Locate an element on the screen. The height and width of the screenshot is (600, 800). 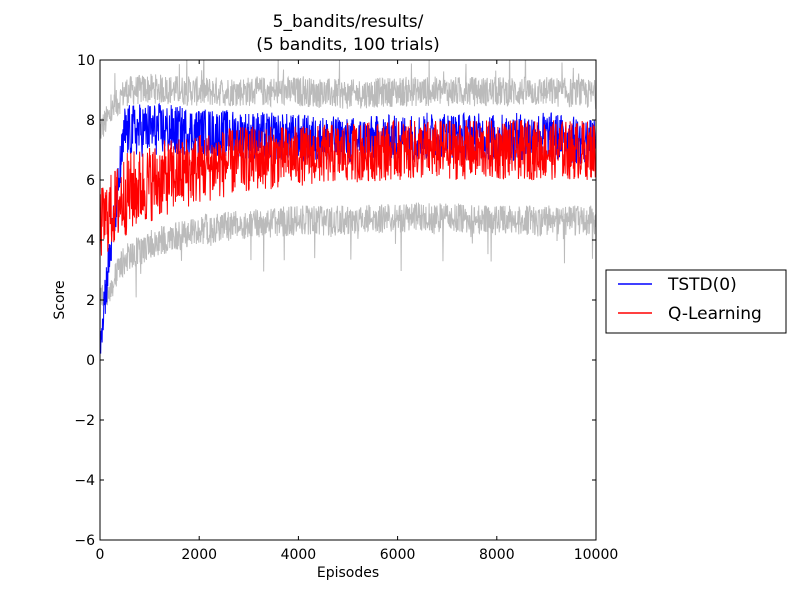
legend-label-q-learning: Q-Learning is located at coordinates (715, 314).